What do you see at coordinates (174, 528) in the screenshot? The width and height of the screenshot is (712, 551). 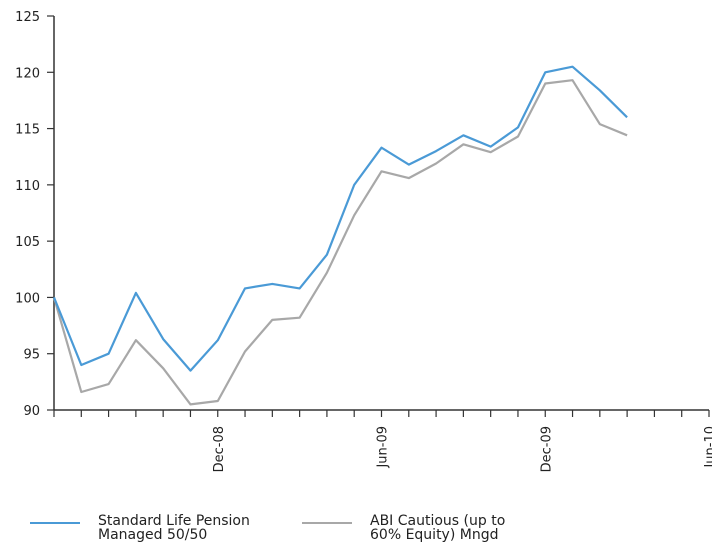 I see `legend-label-series-1: Standard Life Pension Managed 50/50` at bounding box center [174, 528].